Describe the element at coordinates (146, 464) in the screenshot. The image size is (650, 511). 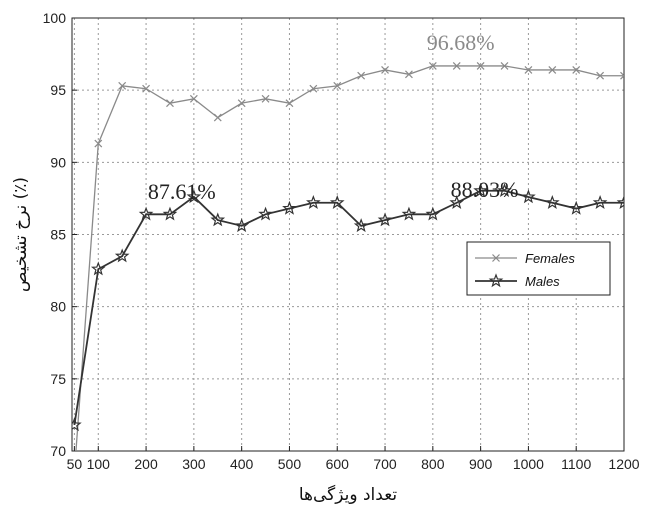
I see `x-tick-label: 200` at that location.